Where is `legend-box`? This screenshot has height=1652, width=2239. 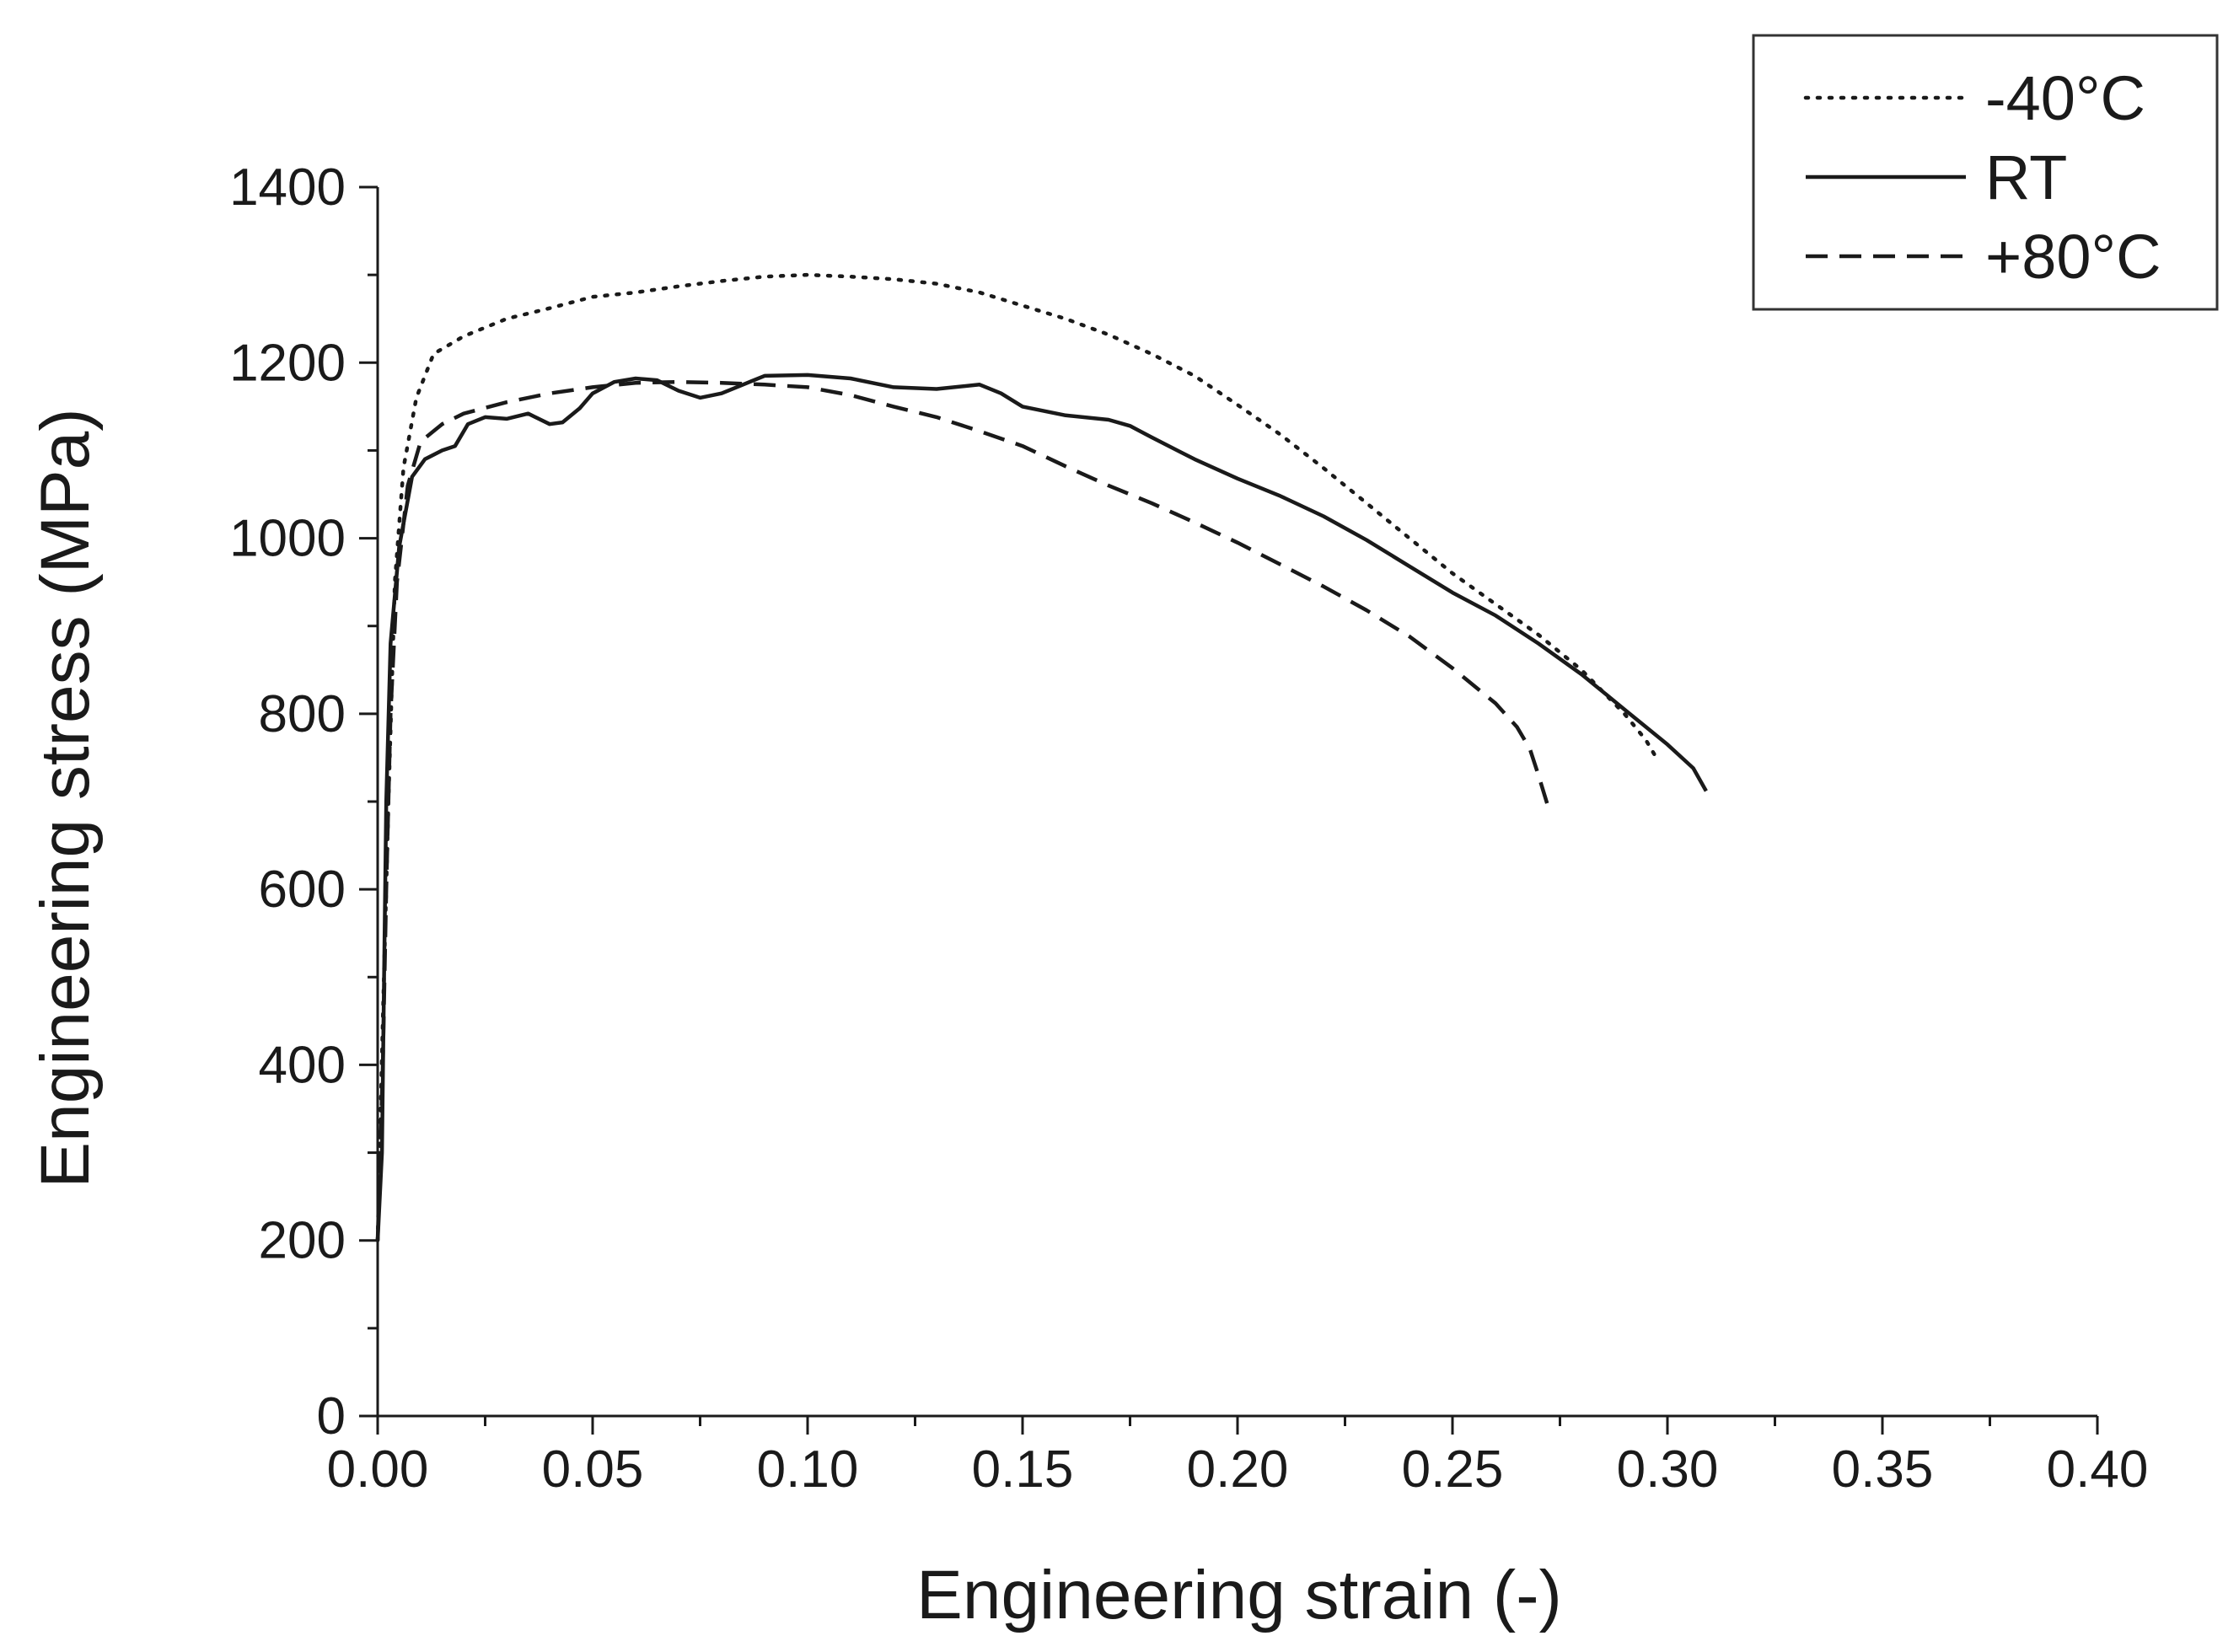
legend-box is located at coordinates (1986, 172).